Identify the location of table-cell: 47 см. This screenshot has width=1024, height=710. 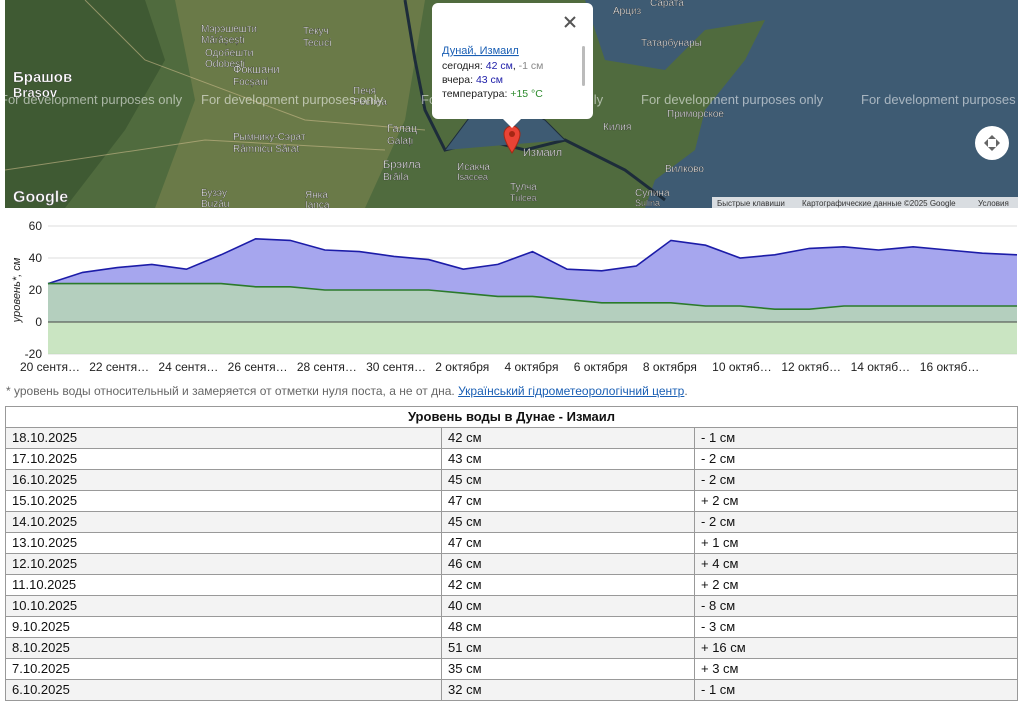
(568, 543).